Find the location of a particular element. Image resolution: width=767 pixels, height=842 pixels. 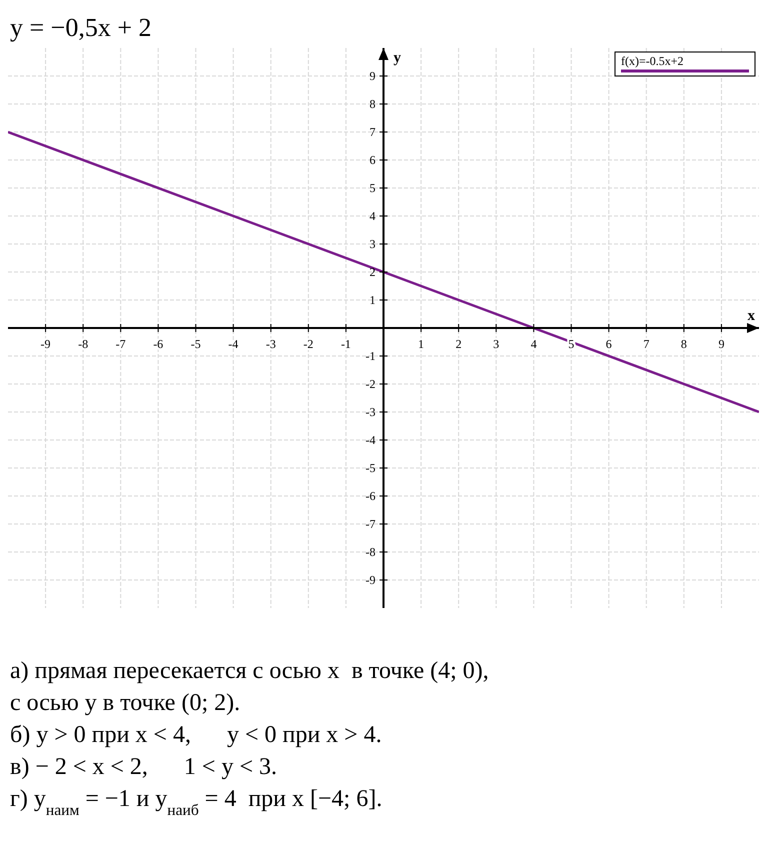

x-tick-label: -5 is located at coordinates (195, 344).